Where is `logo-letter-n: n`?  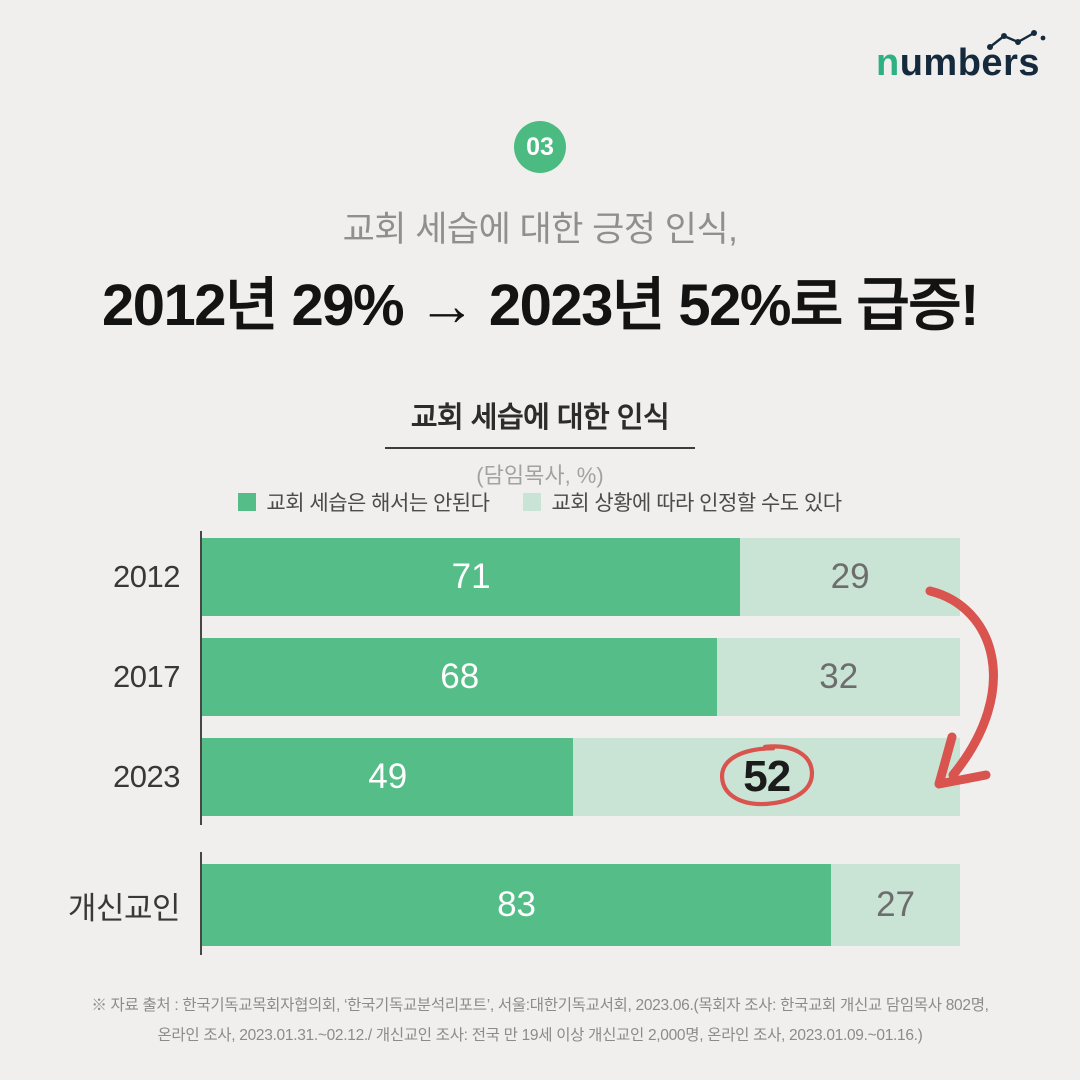 logo-letter-n: n is located at coordinates (888, 63).